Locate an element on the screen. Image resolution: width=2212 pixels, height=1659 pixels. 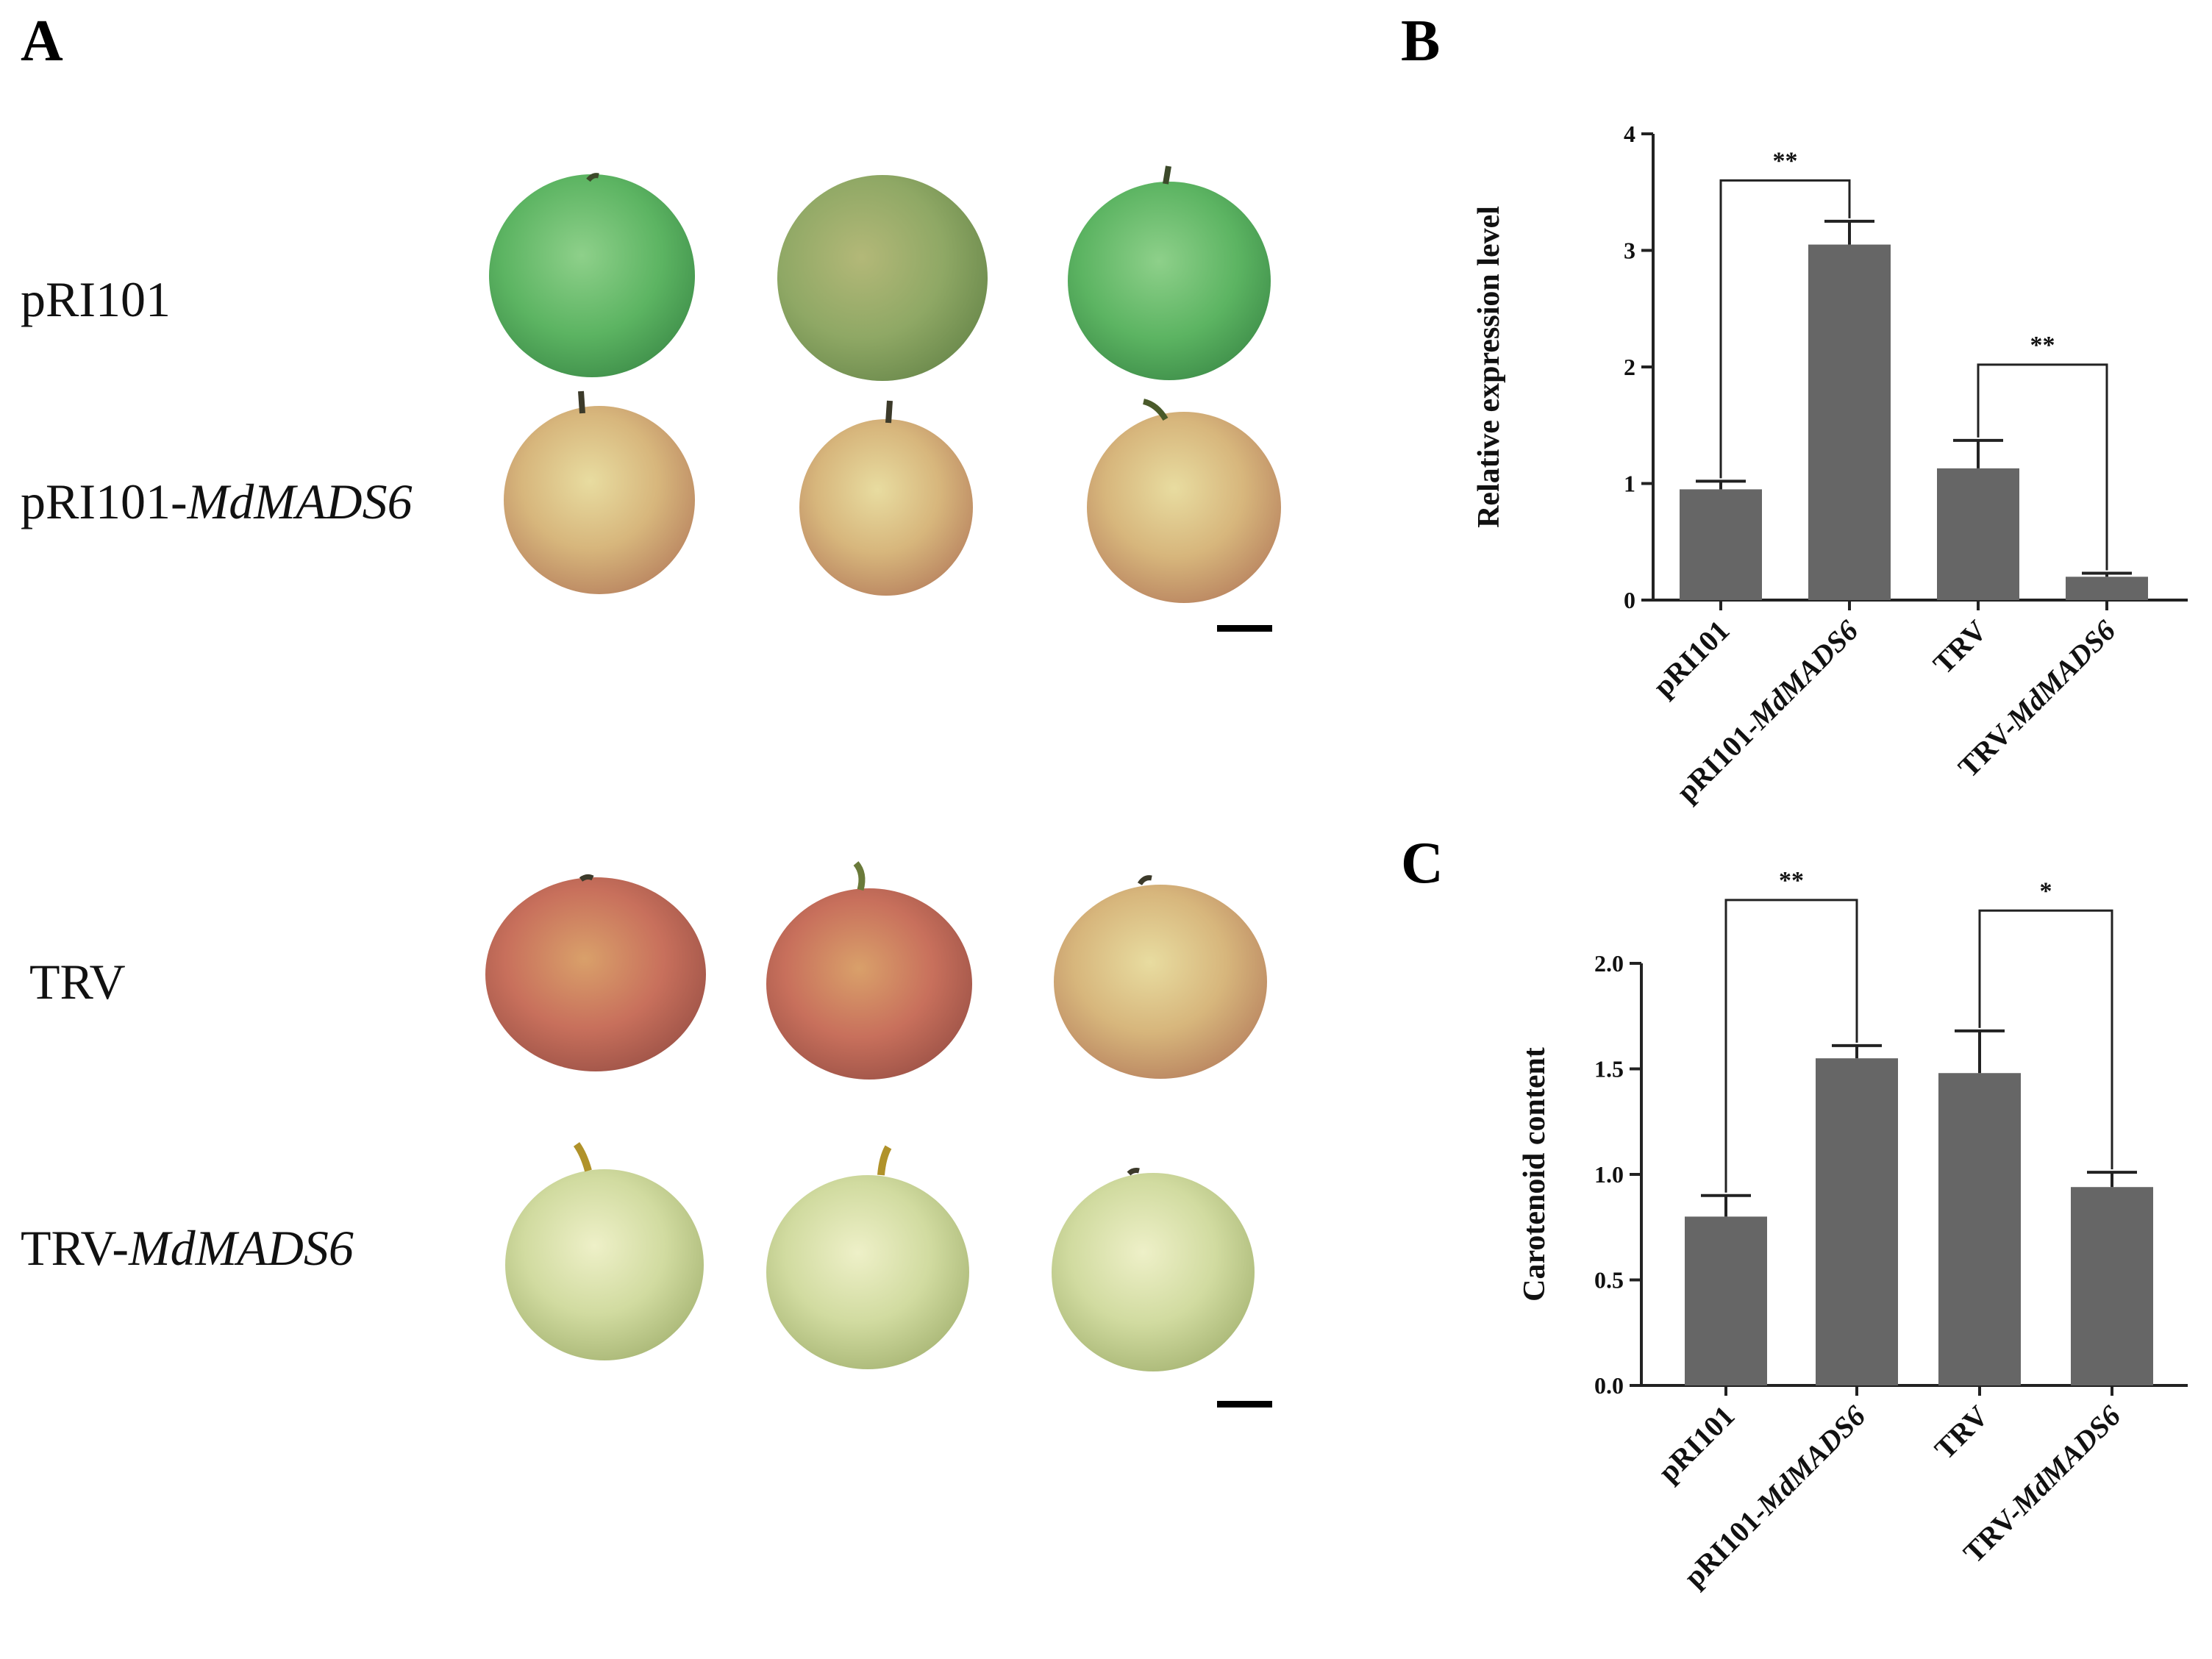
significance-label-c-0: ** is located at coordinates (1791, 880).